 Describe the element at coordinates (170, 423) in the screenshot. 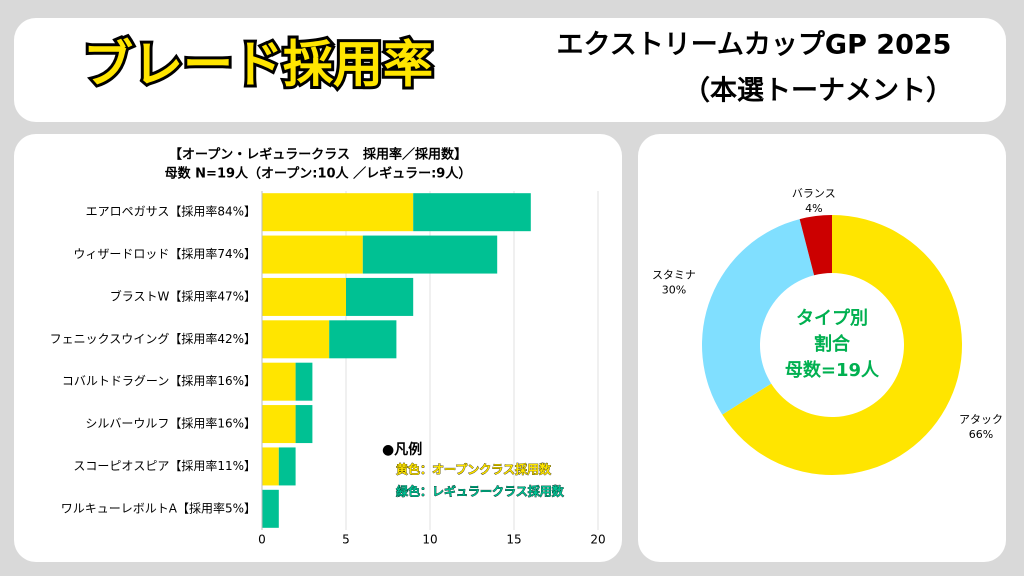

I see `y-tick-label: シルバーウルフ【採用率16%】` at that location.